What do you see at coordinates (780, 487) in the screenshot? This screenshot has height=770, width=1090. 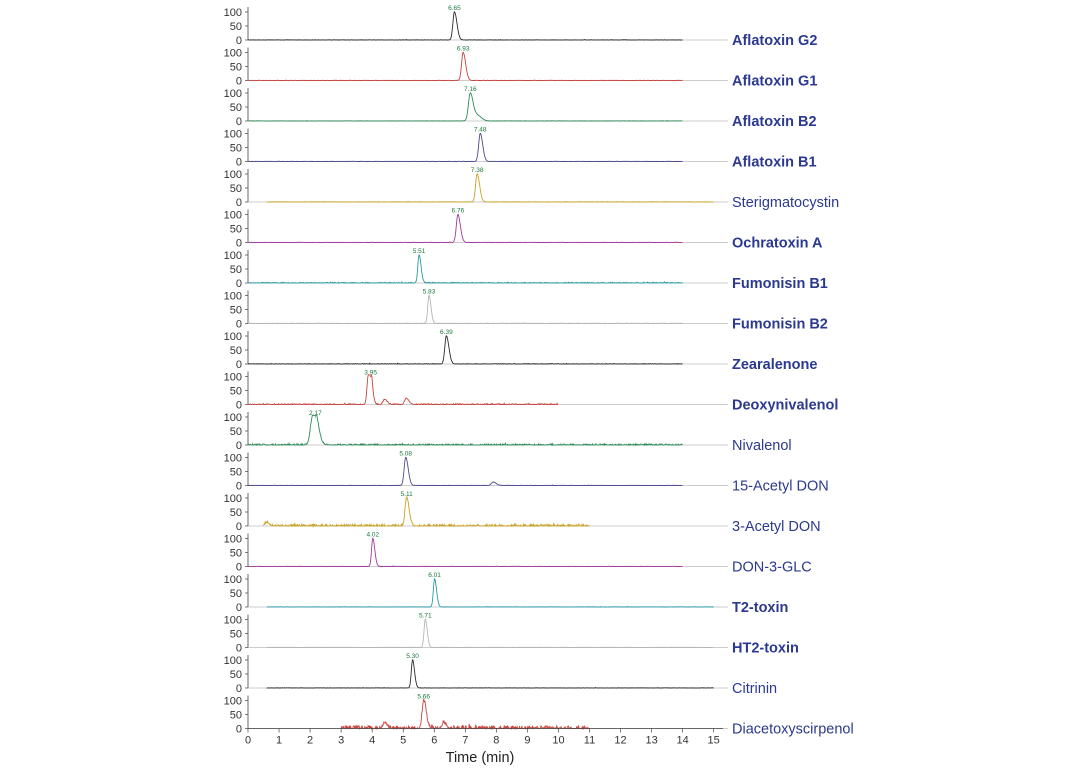 I see `compound-name-label: 15-Acetyl DON` at bounding box center [780, 487].